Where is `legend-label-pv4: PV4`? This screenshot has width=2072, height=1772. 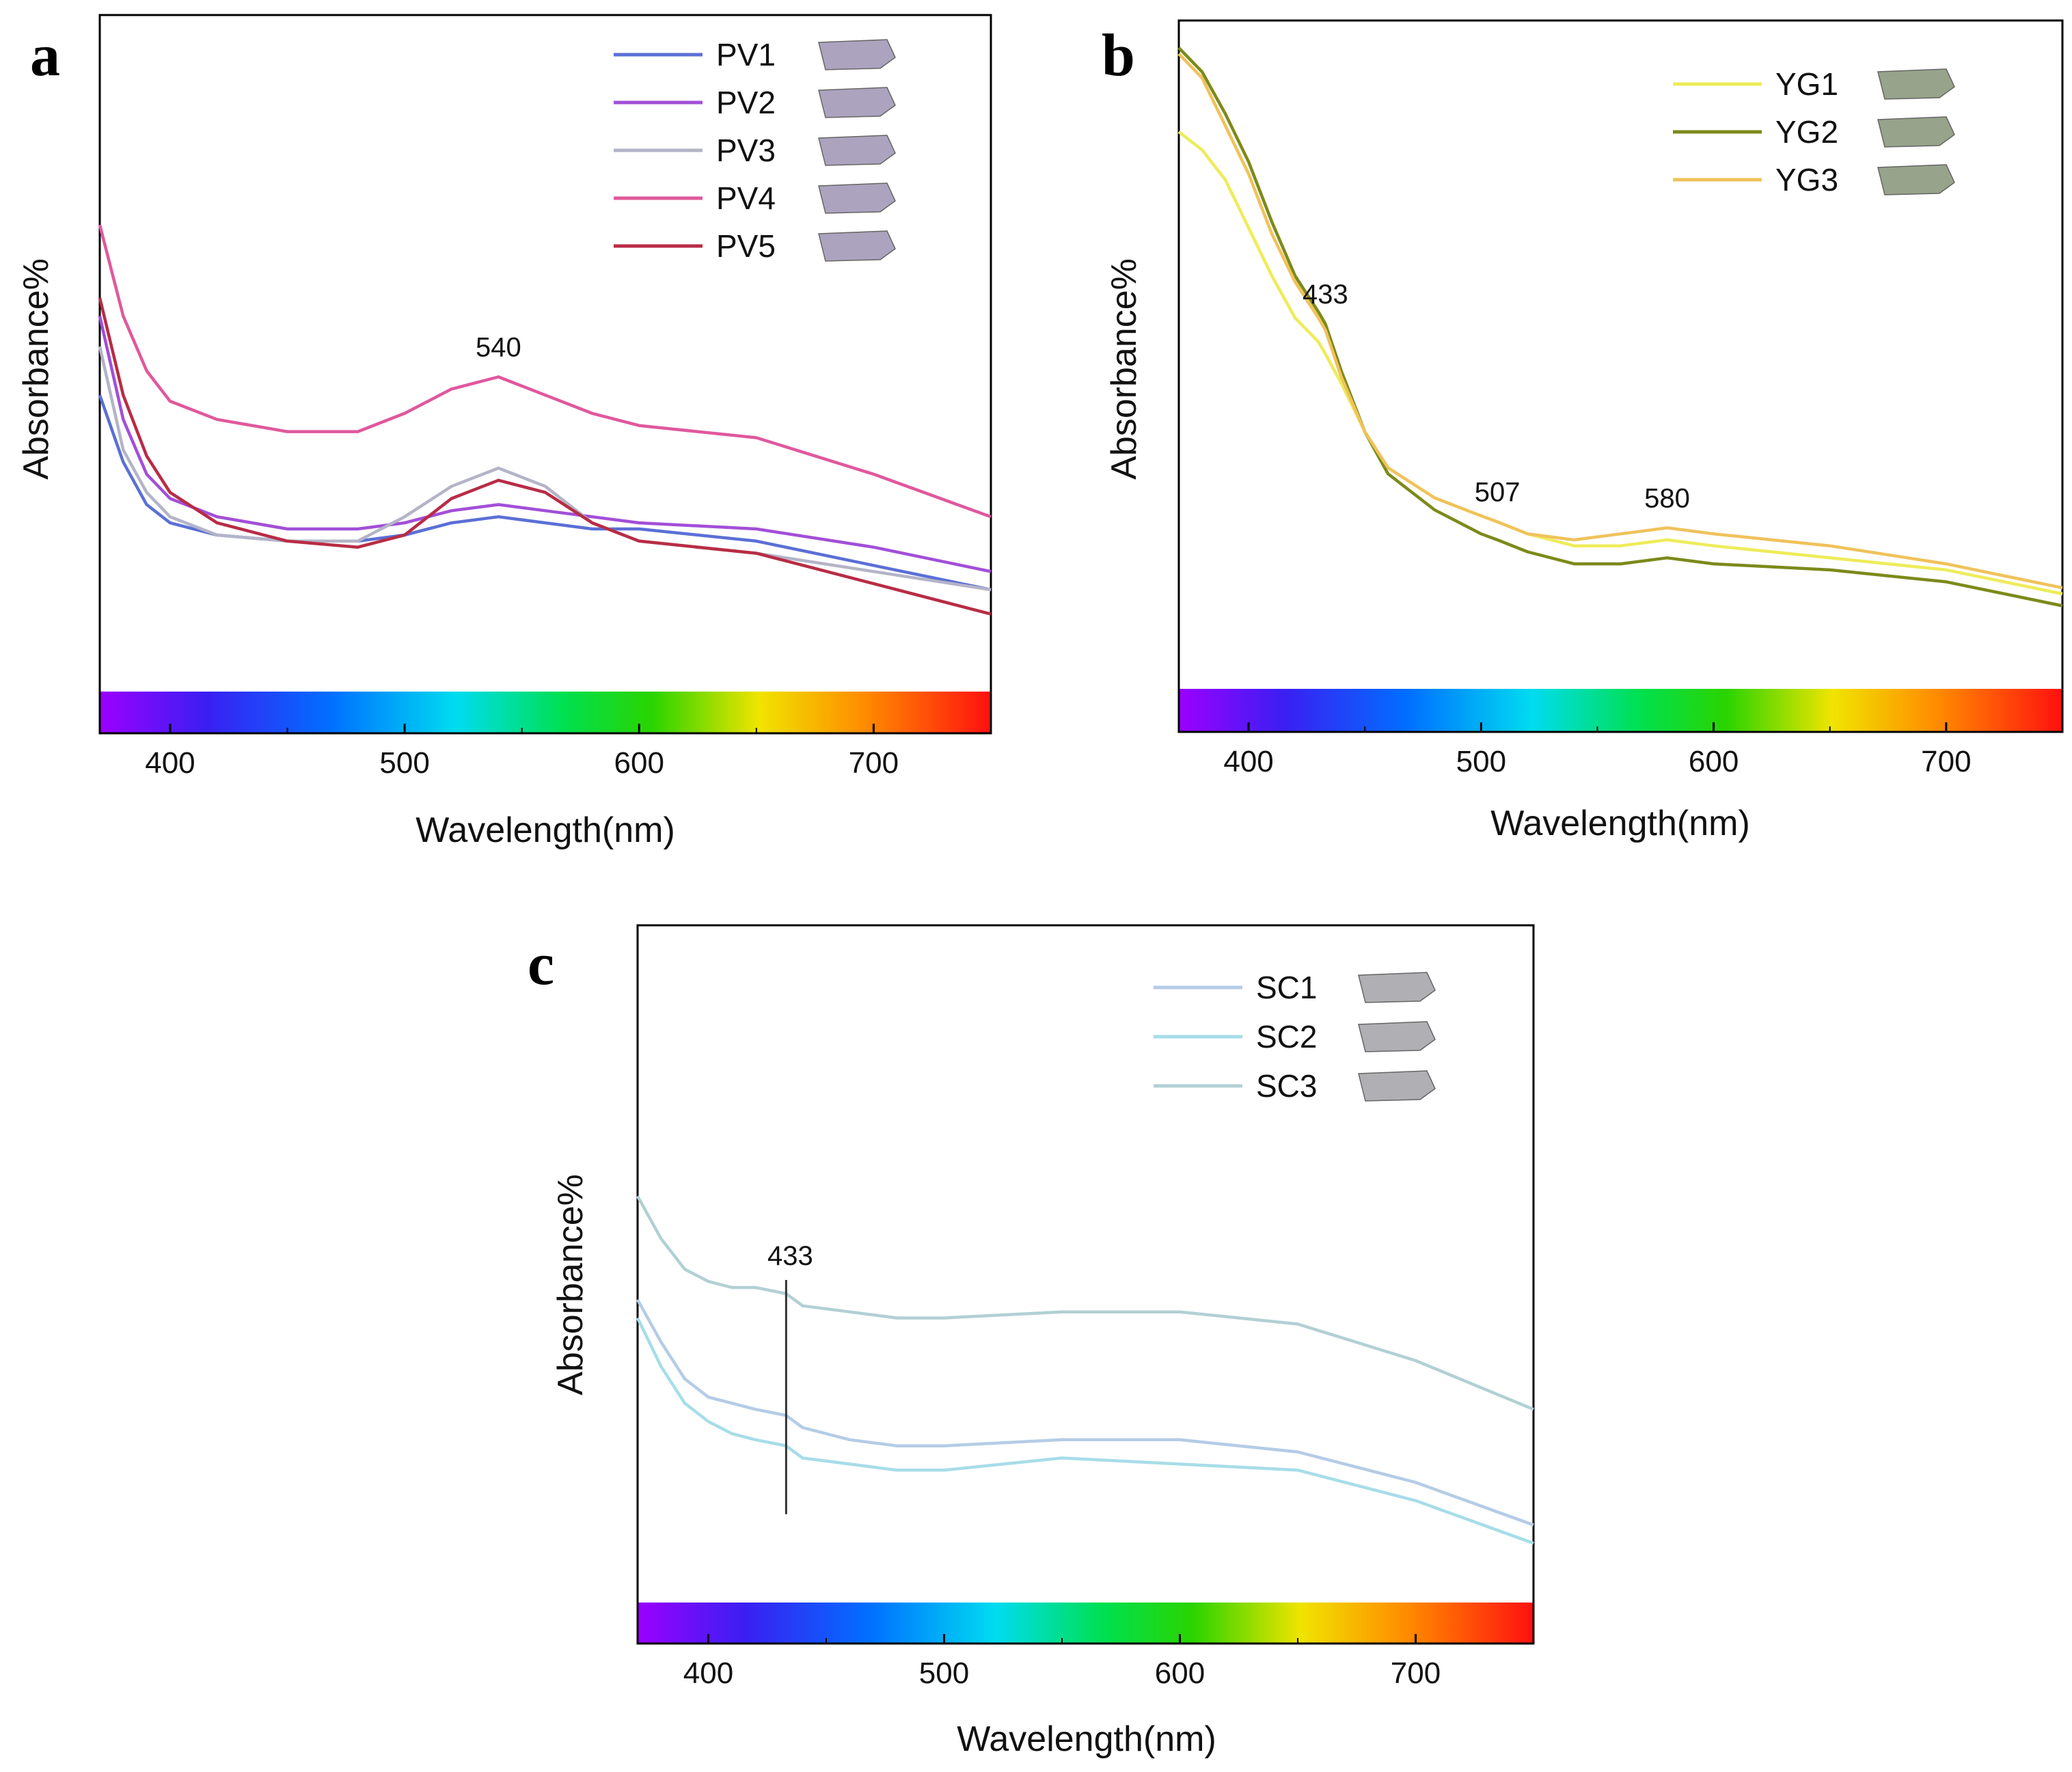 legend-label-pv4: PV4 is located at coordinates (746, 198).